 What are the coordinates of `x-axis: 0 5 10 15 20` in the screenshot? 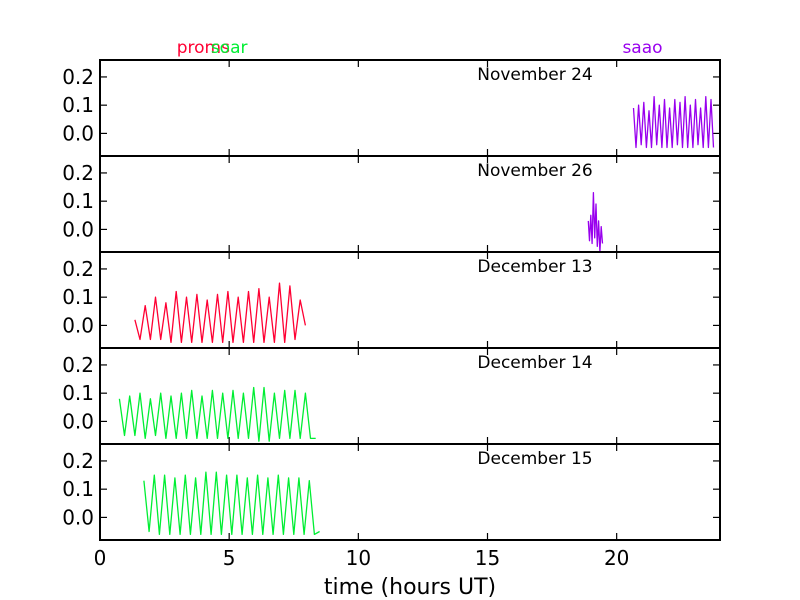 It's located at (362, 558).